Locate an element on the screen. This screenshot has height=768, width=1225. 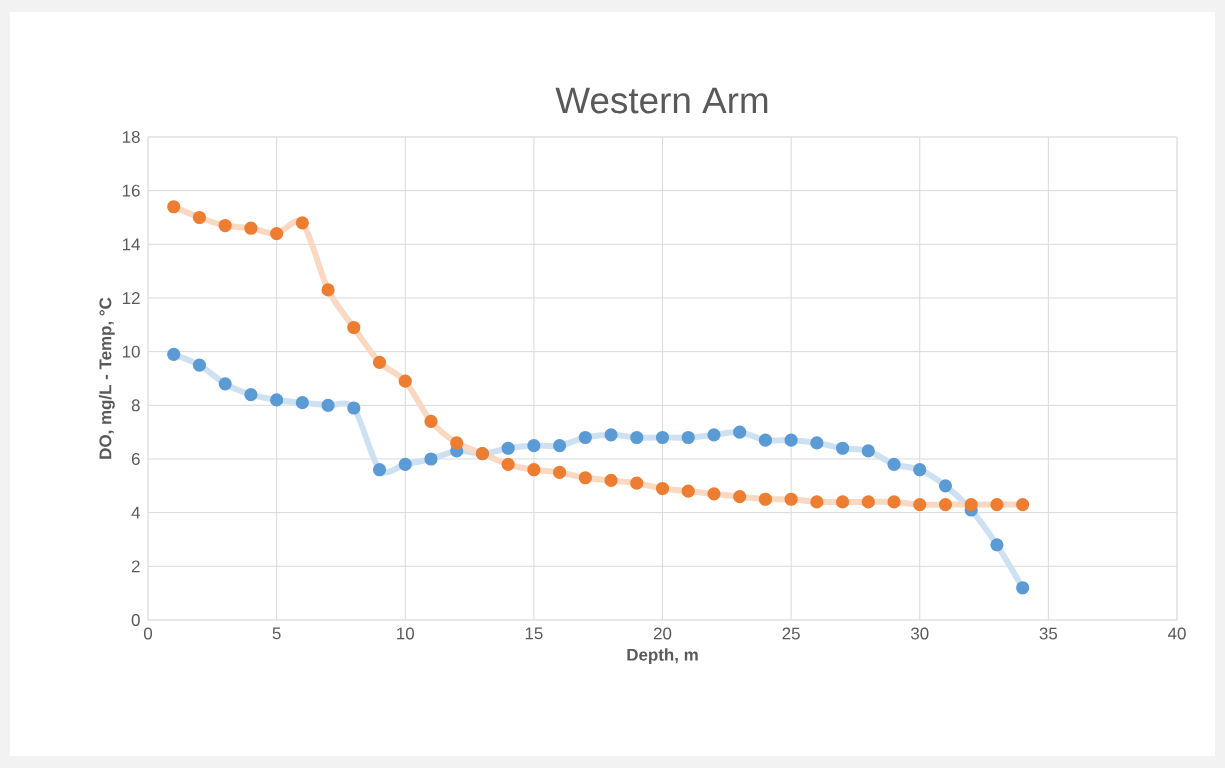
x-tick-label: 5 is located at coordinates (276, 633).